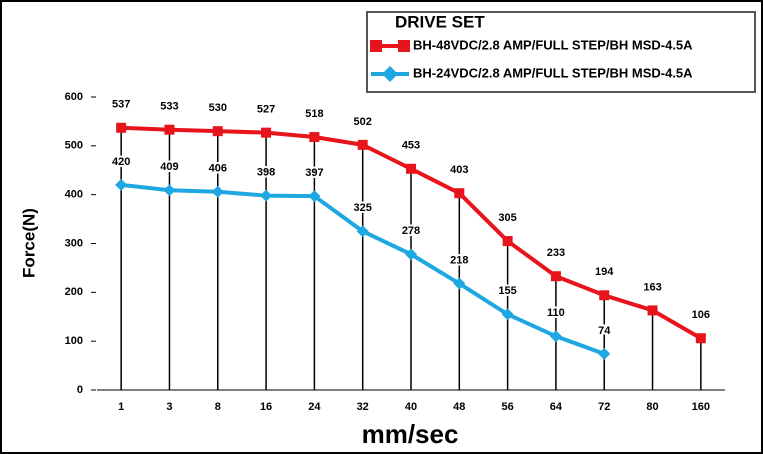 The width and height of the screenshot is (763, 454). Describe the element at coordinates (169, 407) in the screenshot. I see `x-tick-label: 3` at that location.